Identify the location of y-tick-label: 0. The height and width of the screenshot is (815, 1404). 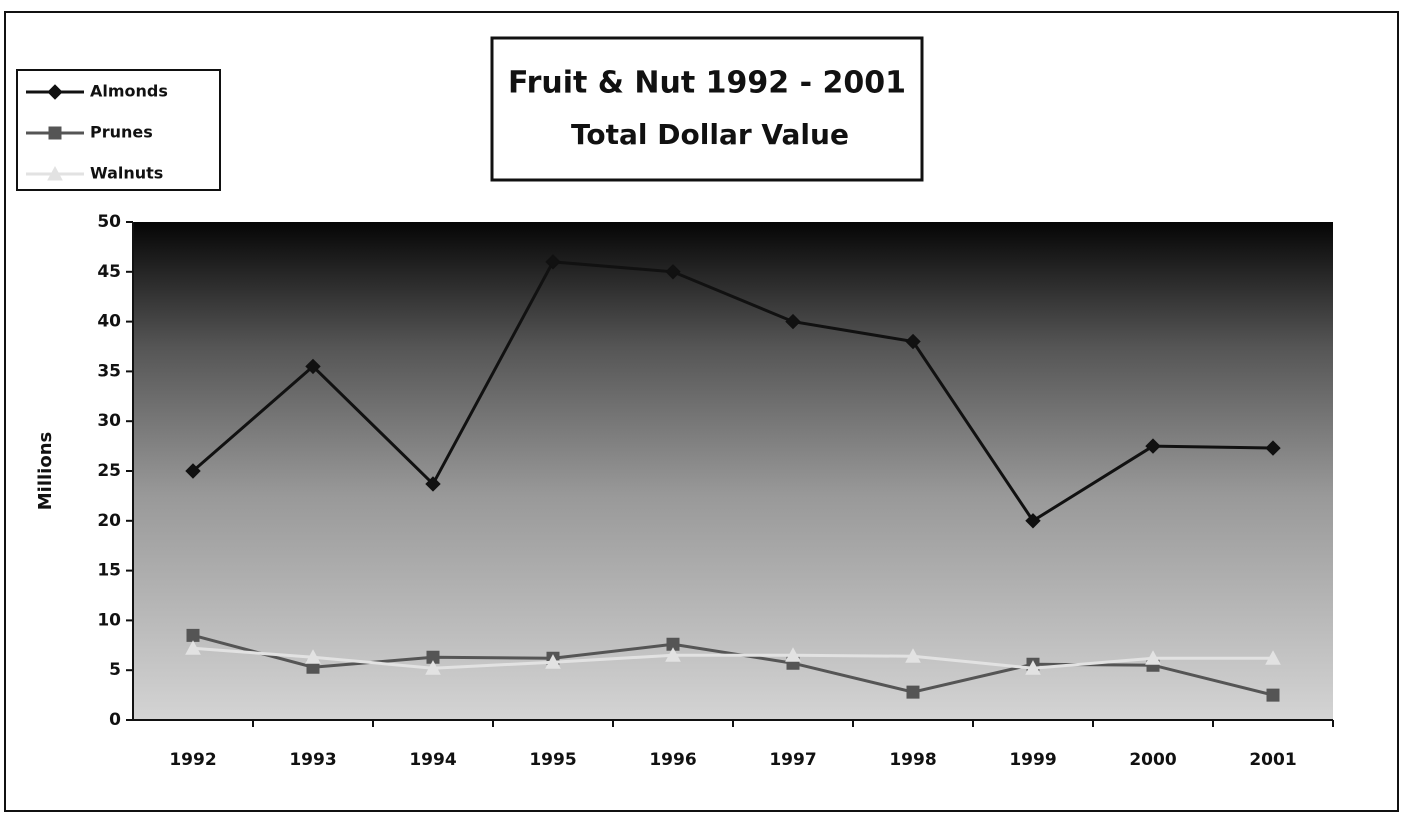
(115, 720).